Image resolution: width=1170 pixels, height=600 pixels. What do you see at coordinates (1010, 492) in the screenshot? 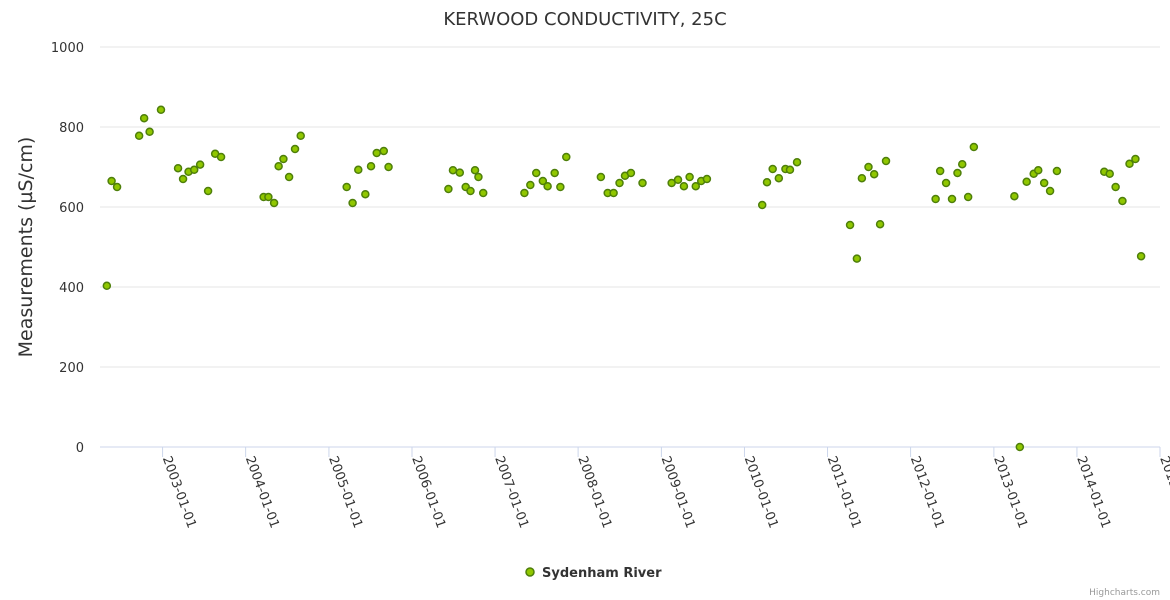
I see `x-tick-label: 2013-01-01` at bounding box center [1010, 492].